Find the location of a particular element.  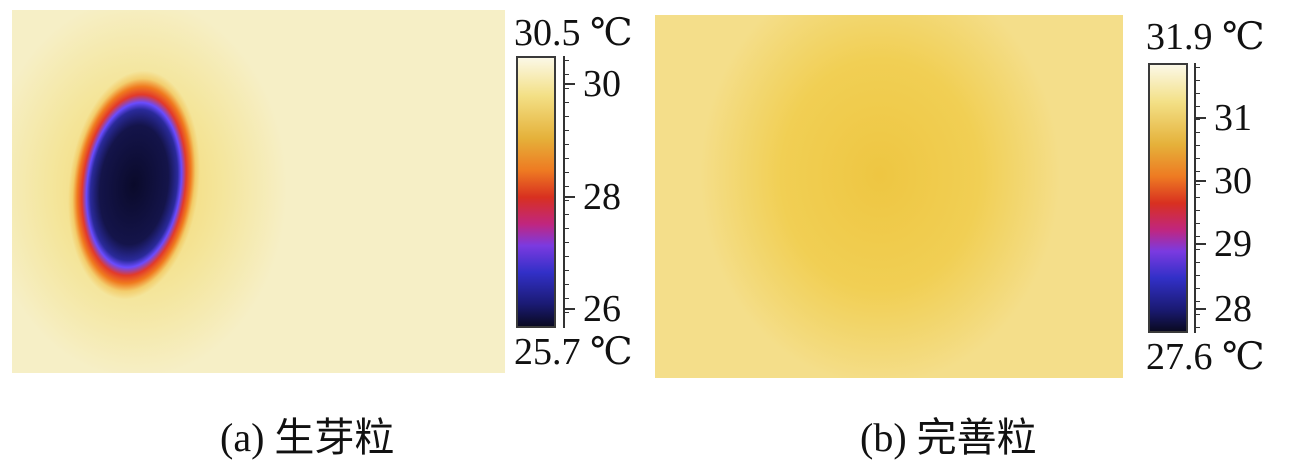

caption-b: (b) 完善粒 is located at coordinates (948, 437).